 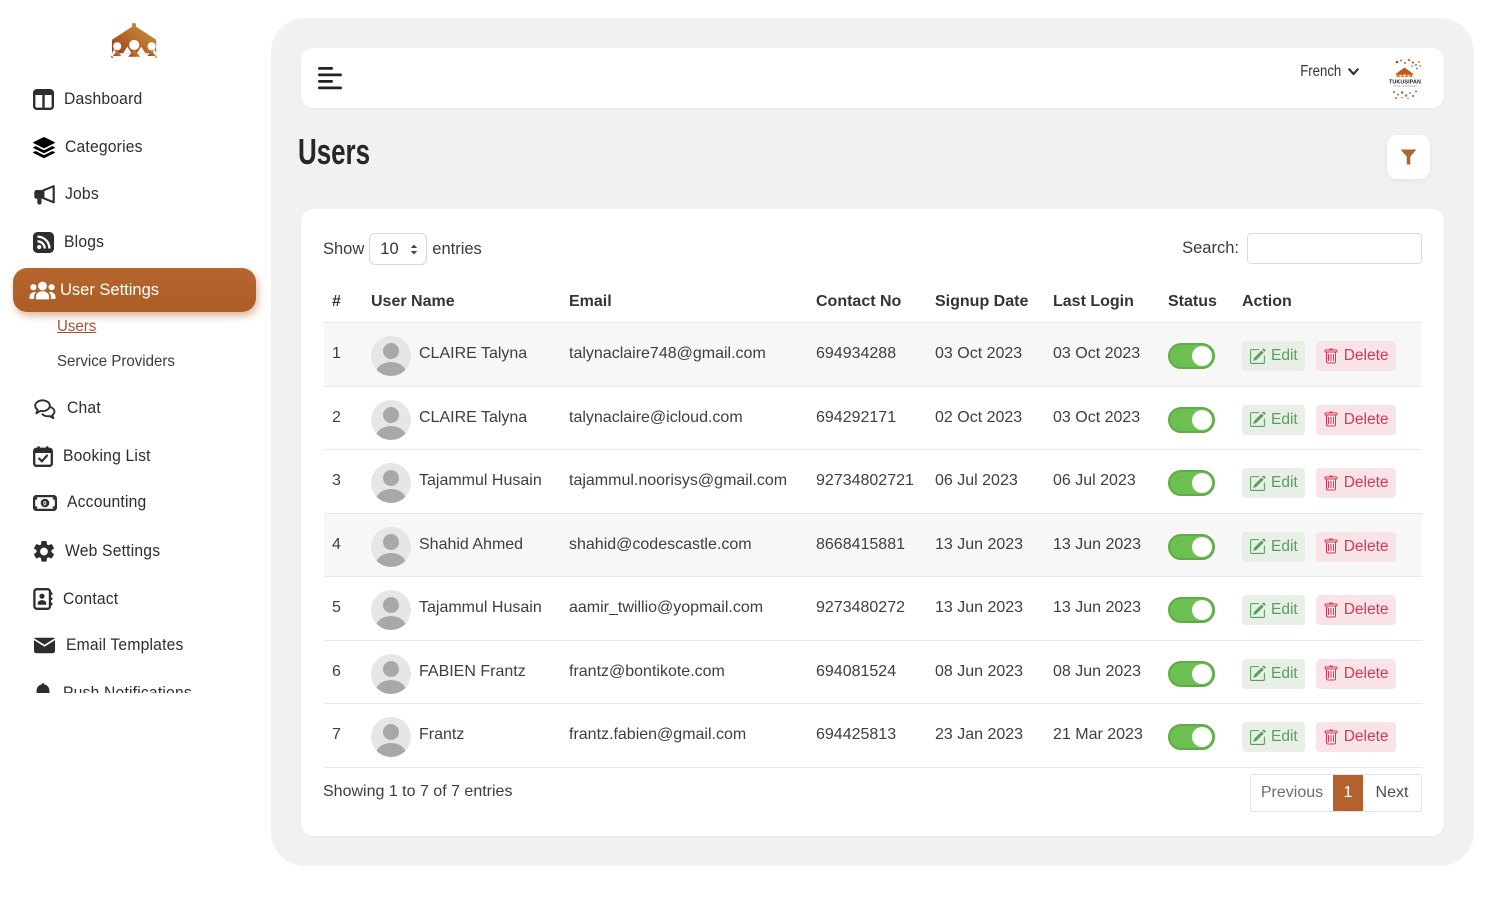 What do you see at coordinates (45, 503) in the screenshot?
I see `svg-text: 0` at bounding box center [45, 503].